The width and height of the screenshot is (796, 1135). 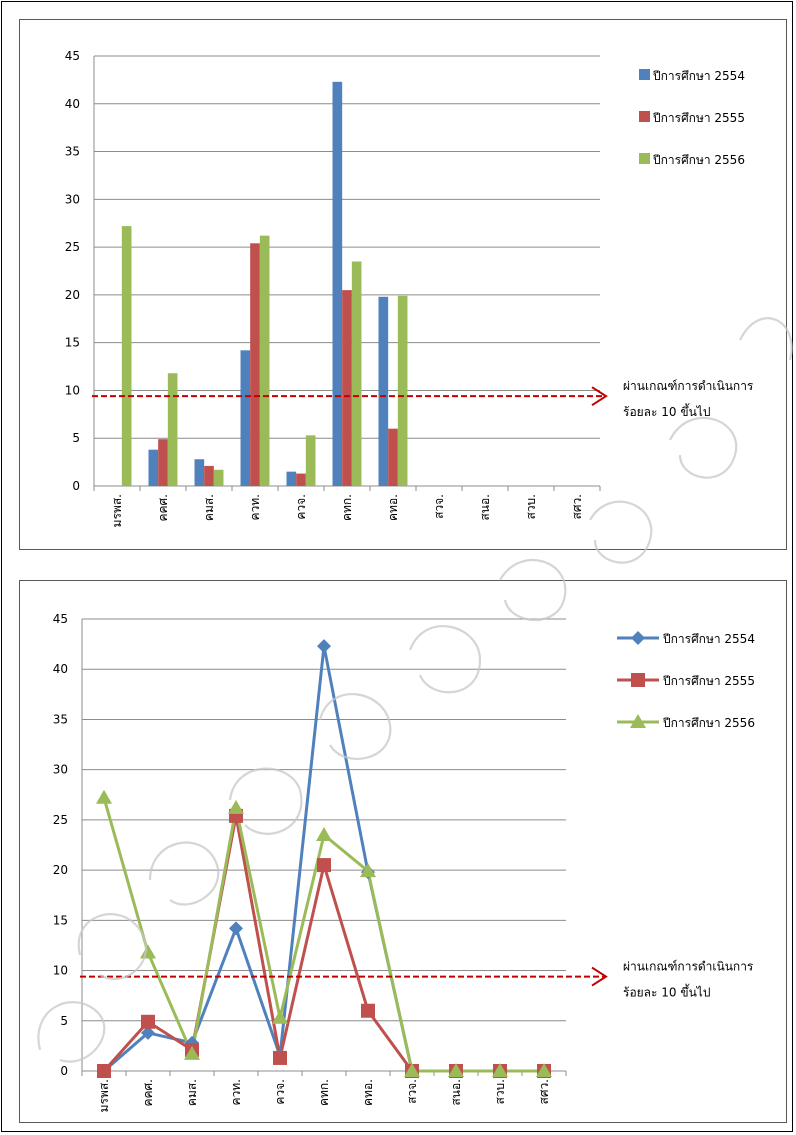 What do you see at coordinates (72, 104) in the screenshot?
I see `y-tick-label: 40` at bounding box center [72, 104].